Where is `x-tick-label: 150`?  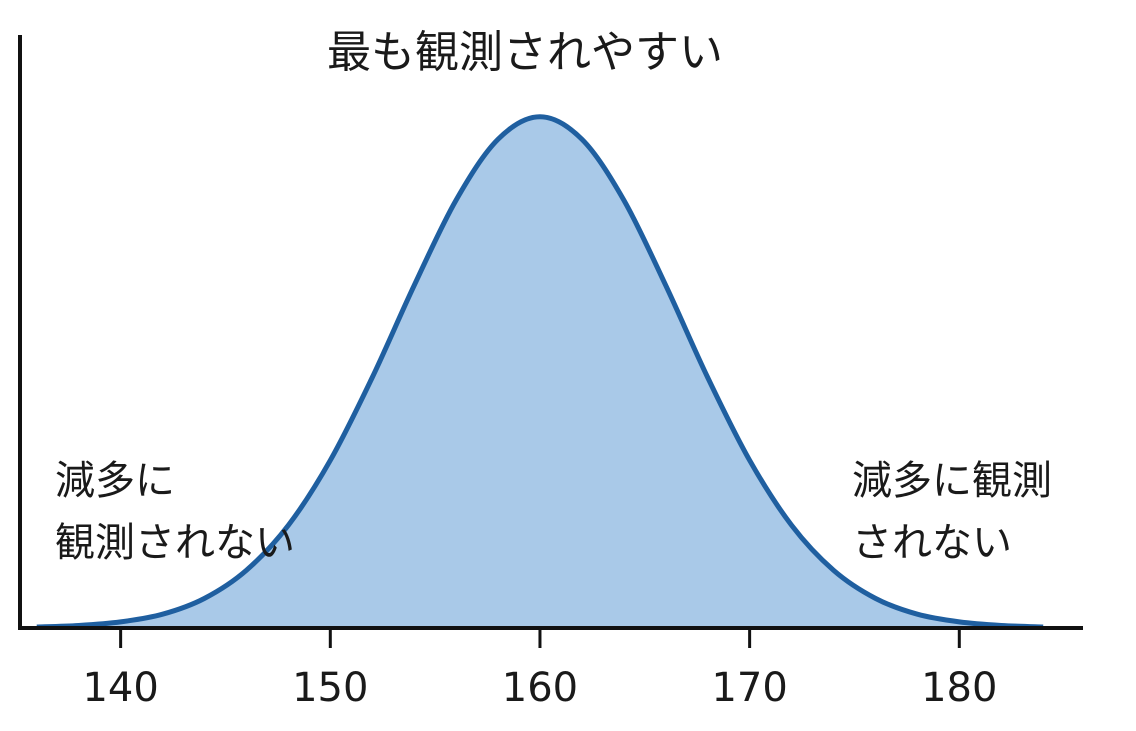 x-tick-label: 150 is located at coordinates (330, 688).